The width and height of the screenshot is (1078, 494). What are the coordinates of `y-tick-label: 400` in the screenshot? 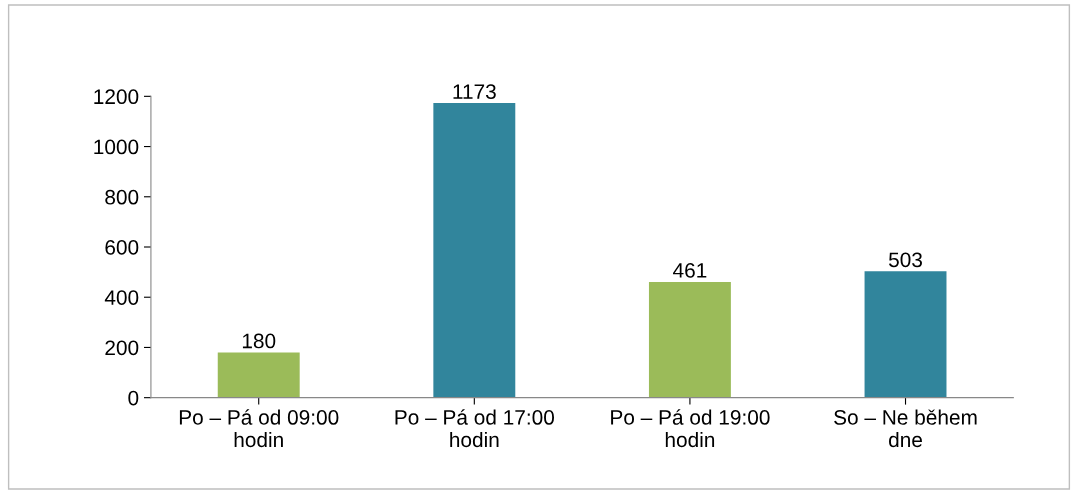 It's located at (121, 297).